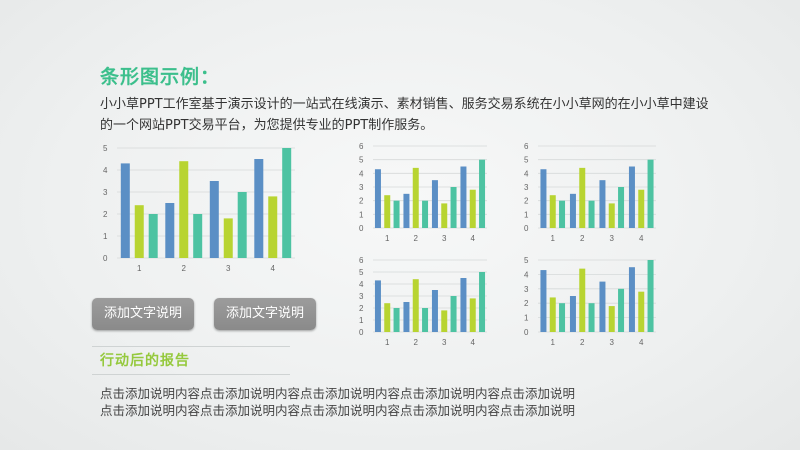 This screenshot has height=450, width=800. Describe the element at coordinates (143, 314) in the screenshot. I see `add-description-button-left: 添加文字说明` at that location.